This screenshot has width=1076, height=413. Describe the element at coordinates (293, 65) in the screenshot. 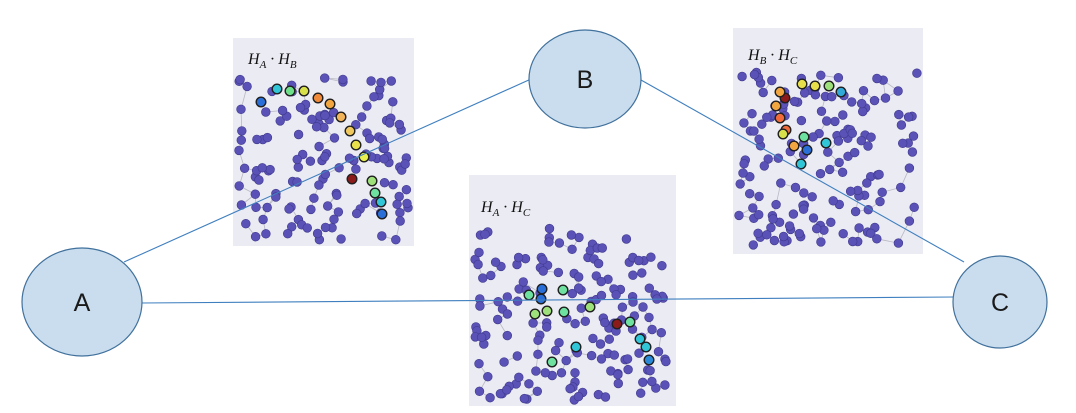

I see `panel-ab-right-sub: B` at that location.